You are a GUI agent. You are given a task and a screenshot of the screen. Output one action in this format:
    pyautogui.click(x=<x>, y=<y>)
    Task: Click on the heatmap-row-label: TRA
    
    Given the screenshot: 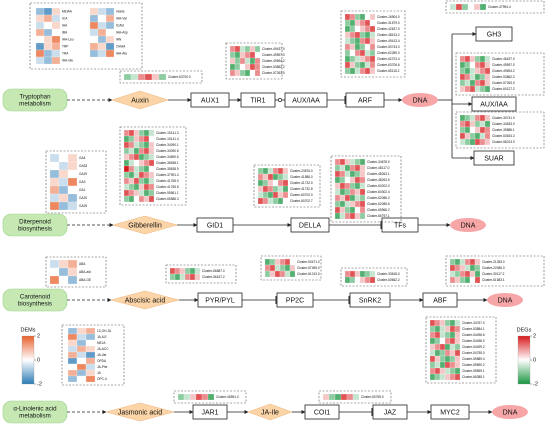 What is the action you would take?
    pyautogui.click(x=65, y=53)
    